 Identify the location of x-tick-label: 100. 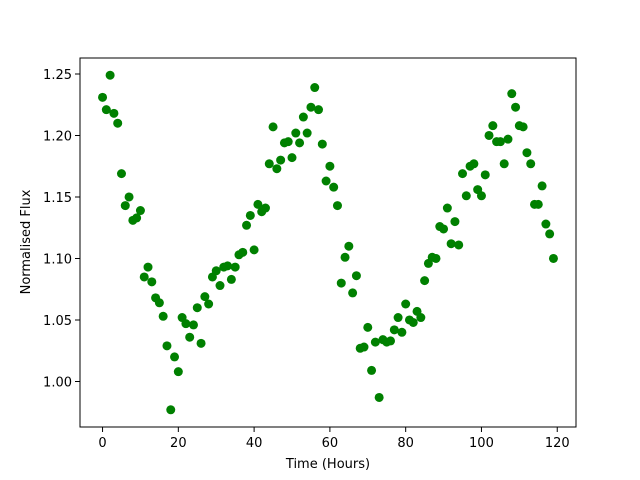
(481, 443).